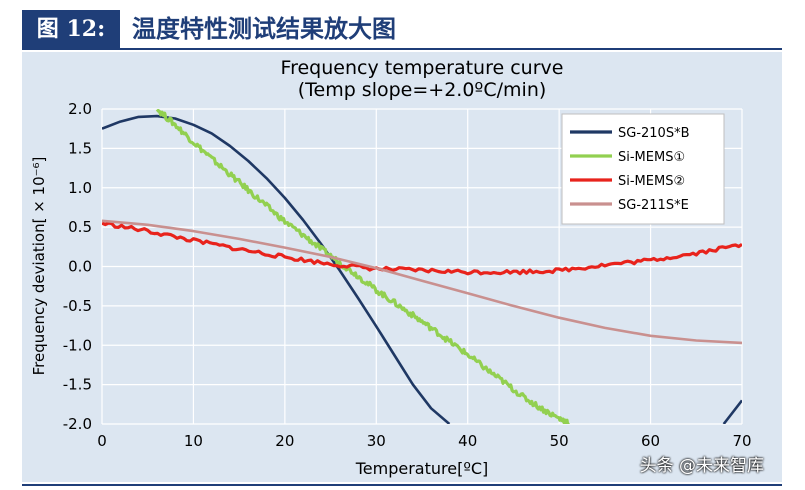 The height and width of the screenshot is (490, 805). I want to click on legend: SG-210S*B Si-MEMS① Si-MEMS② SG-211S*E, so click(643, 169).